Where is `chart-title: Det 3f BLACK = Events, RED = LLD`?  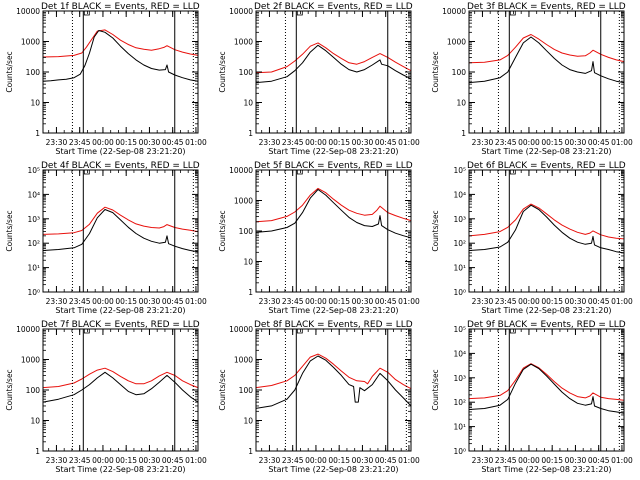 chart-title: Det 3f BLACK = Events, RED = LLD is located at coordinates (546, 7).